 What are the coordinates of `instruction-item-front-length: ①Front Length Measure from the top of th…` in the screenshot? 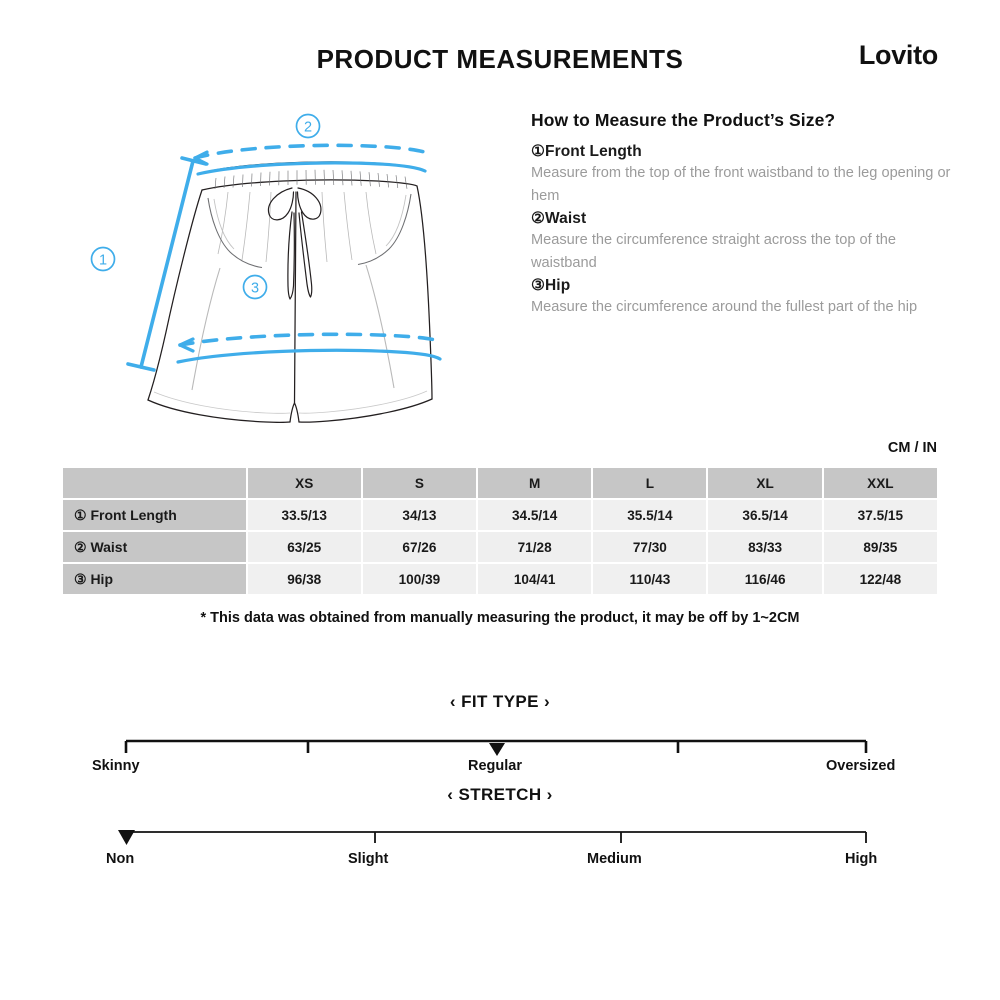 It's located at (741, 175).